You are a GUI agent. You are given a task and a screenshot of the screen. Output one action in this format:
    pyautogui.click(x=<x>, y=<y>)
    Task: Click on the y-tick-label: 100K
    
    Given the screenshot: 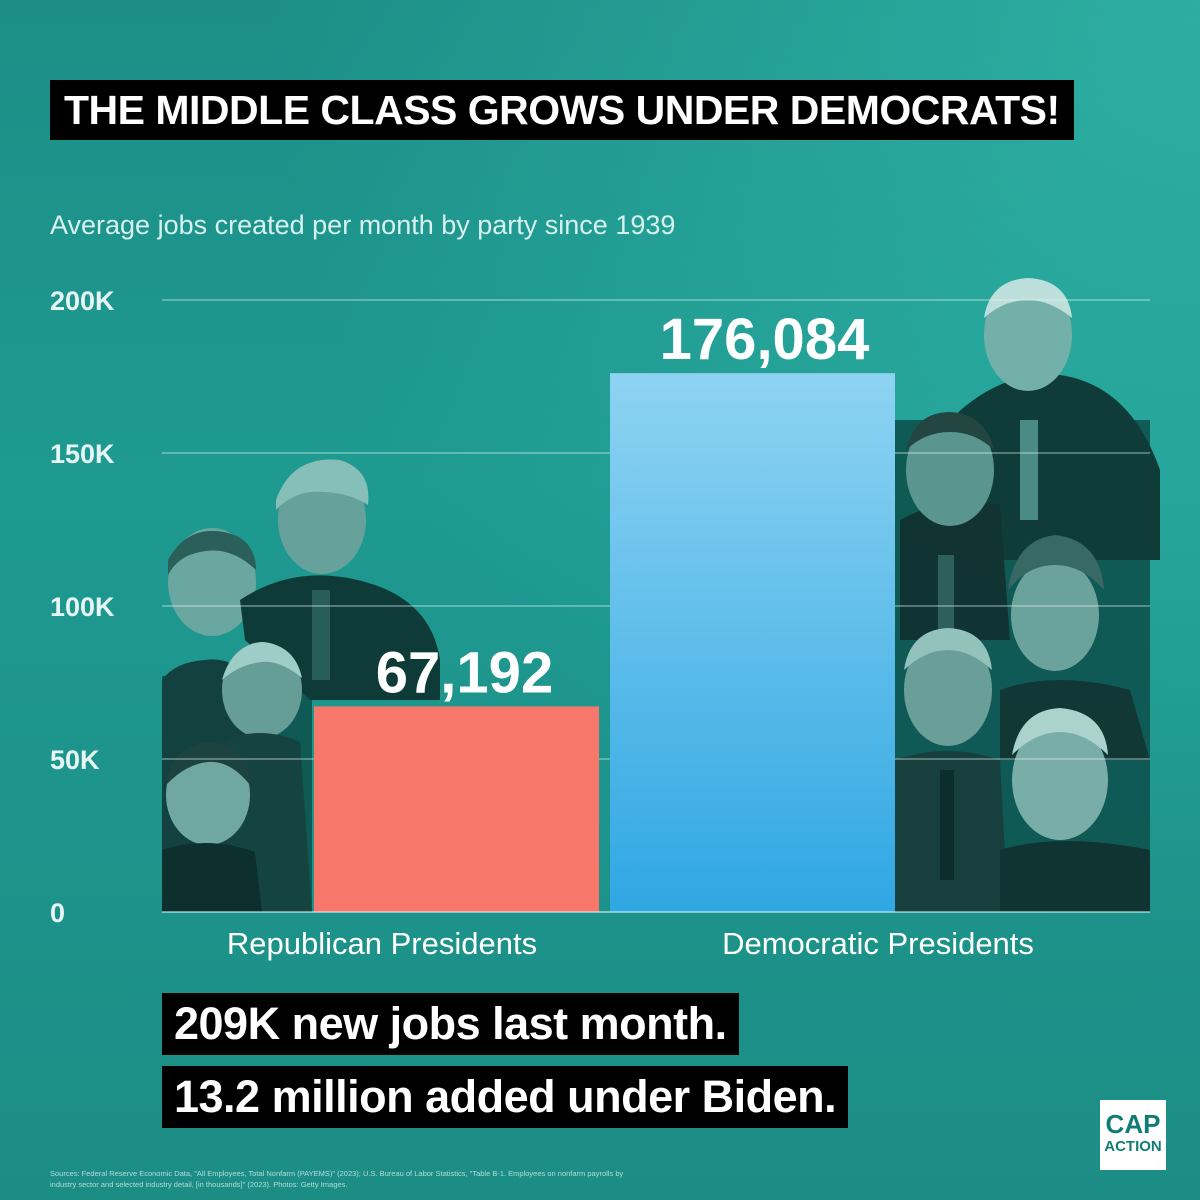 What is the action you would take?
    pyautogui.click(x=82, y=607)
    